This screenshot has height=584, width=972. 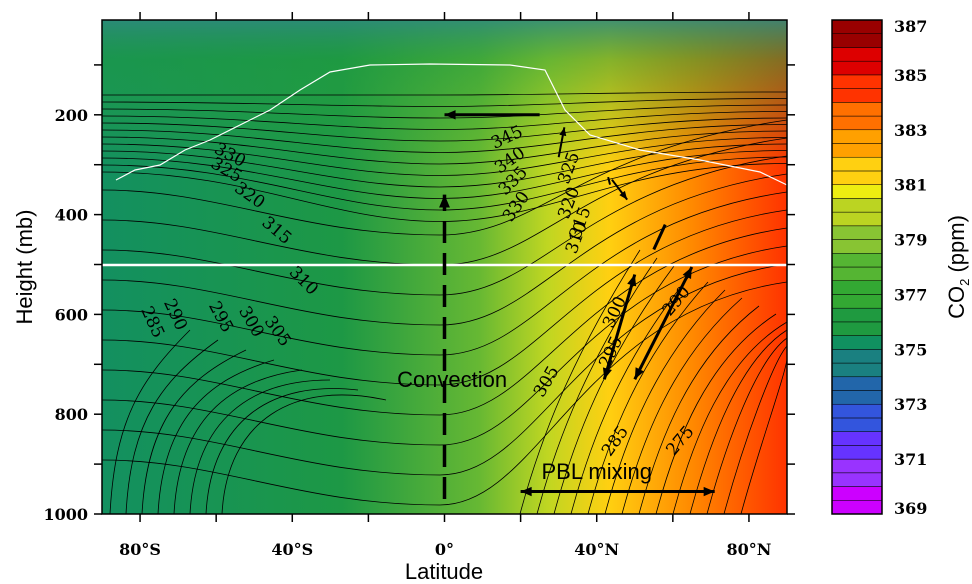 I want to click on poleward-upper-arrow-head, so click(x=450, y=115).